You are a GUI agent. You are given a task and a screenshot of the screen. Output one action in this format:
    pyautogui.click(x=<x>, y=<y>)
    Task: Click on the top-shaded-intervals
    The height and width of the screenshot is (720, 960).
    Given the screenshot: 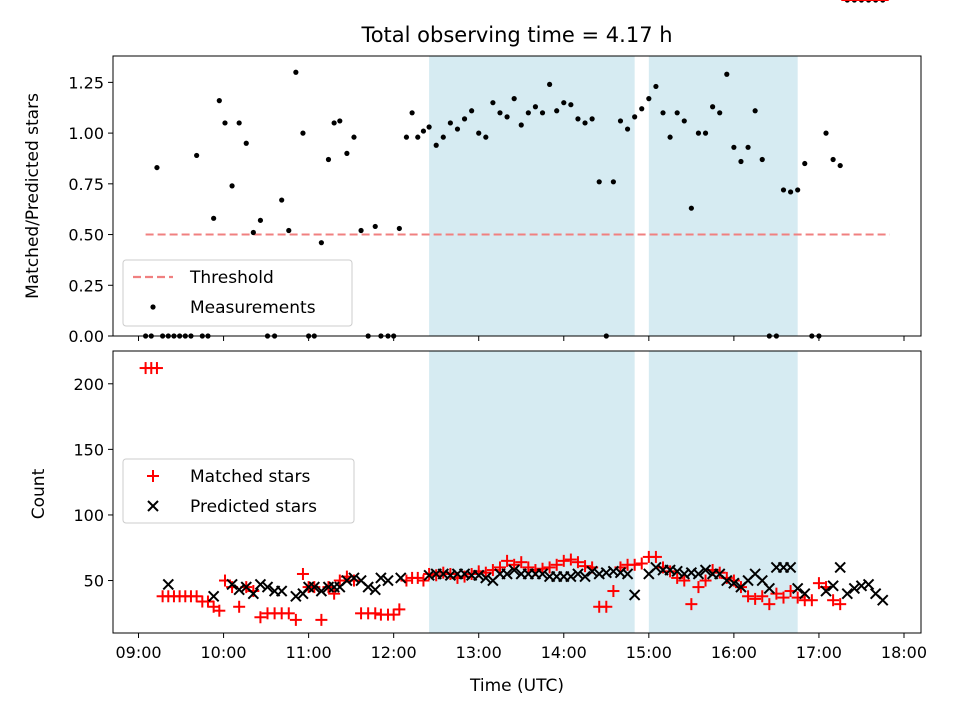 What is the action you would take?
    pyautogui.click(x=613, y=196)
    